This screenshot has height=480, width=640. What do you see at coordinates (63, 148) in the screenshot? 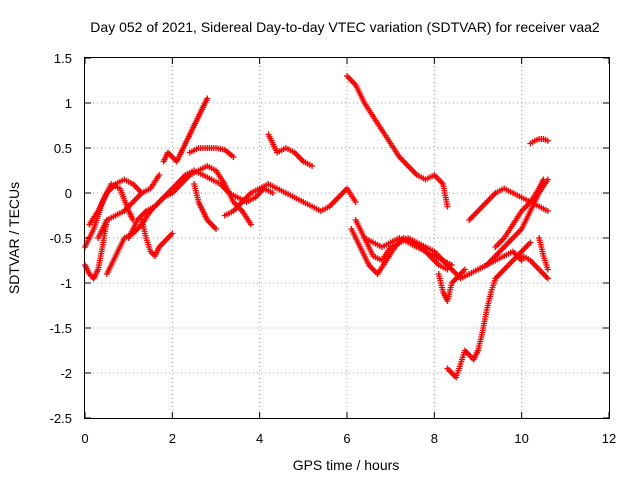
I see `y-tick-label: 0.5` at bounding box center [63, 148].